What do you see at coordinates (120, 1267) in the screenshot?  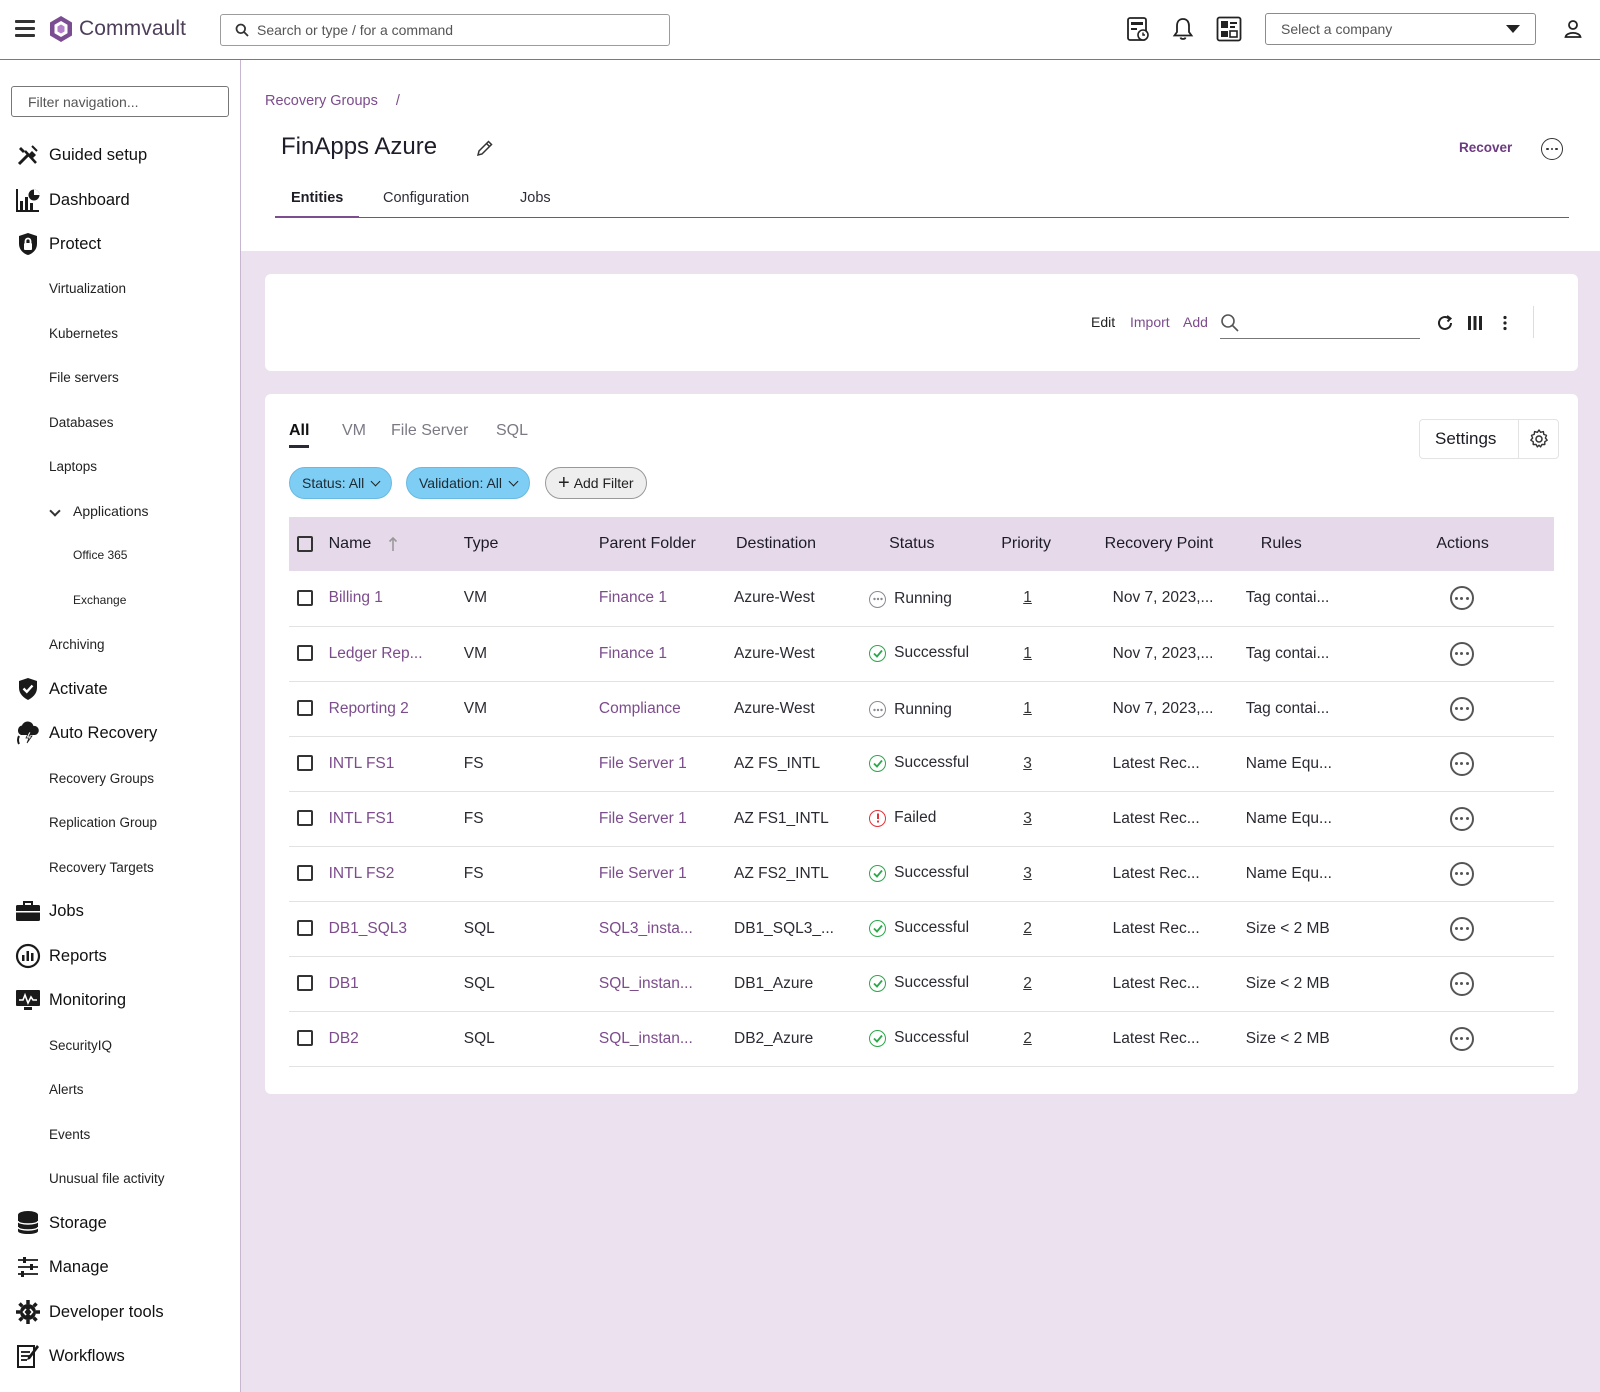 I see `nav-manage: Manage` at bounding box center [120, 1267].